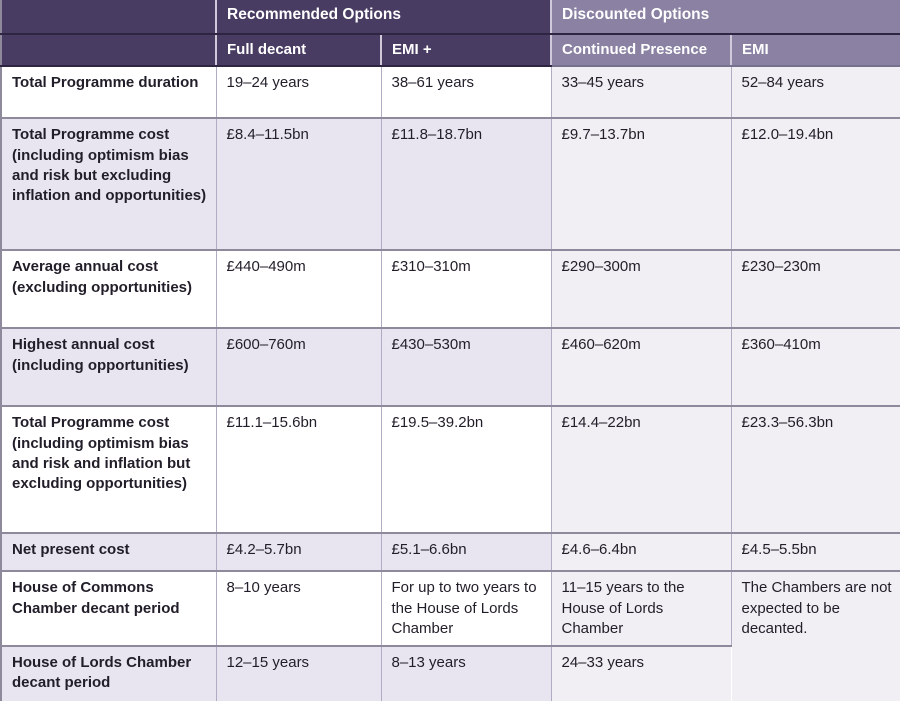  I want to click on data-cell: £460–620m, so click(641, 367).